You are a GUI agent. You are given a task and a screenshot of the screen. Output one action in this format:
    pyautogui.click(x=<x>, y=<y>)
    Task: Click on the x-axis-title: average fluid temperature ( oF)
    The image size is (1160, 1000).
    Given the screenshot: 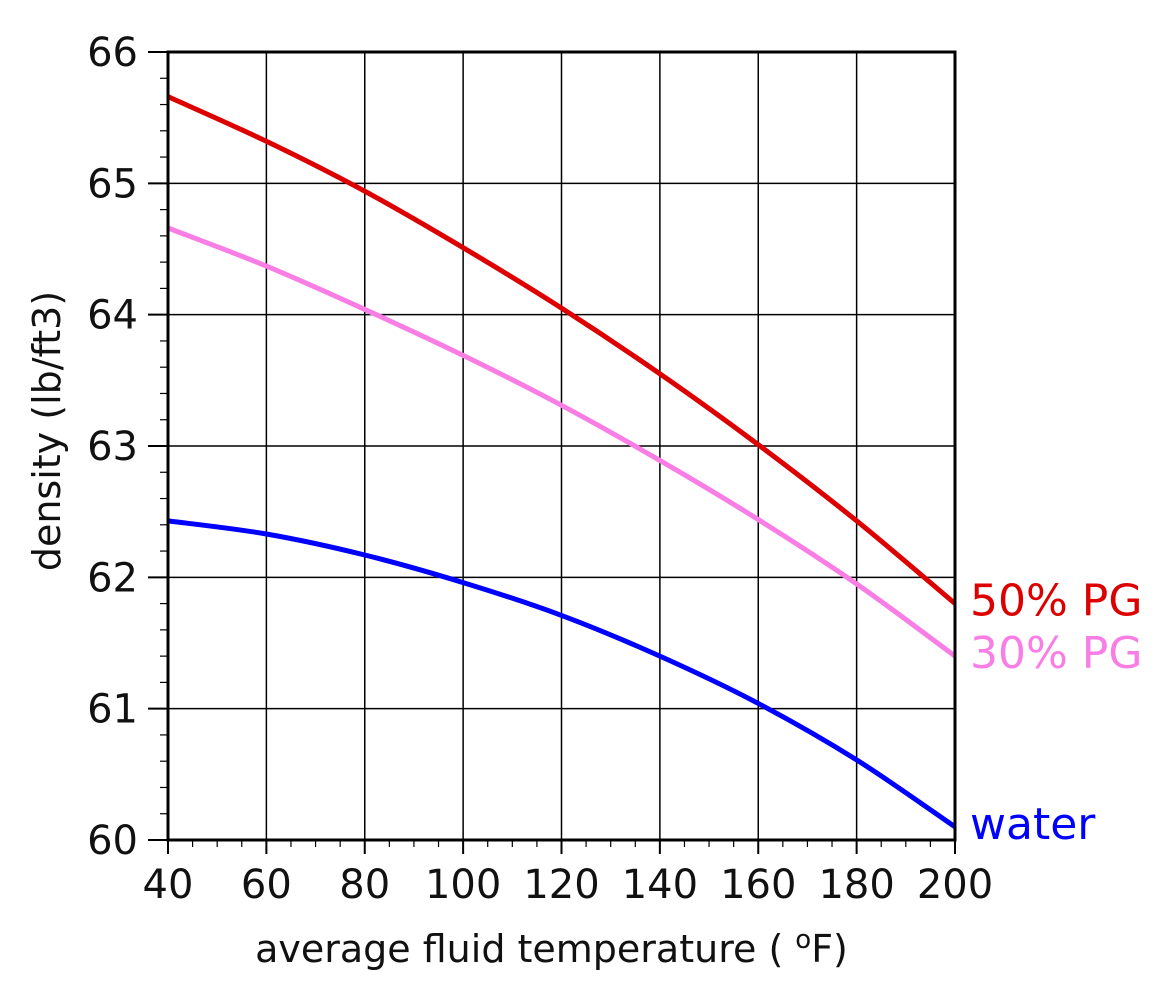 What is the action you would take?
    pyautogui.click(x=551, y=948)
    